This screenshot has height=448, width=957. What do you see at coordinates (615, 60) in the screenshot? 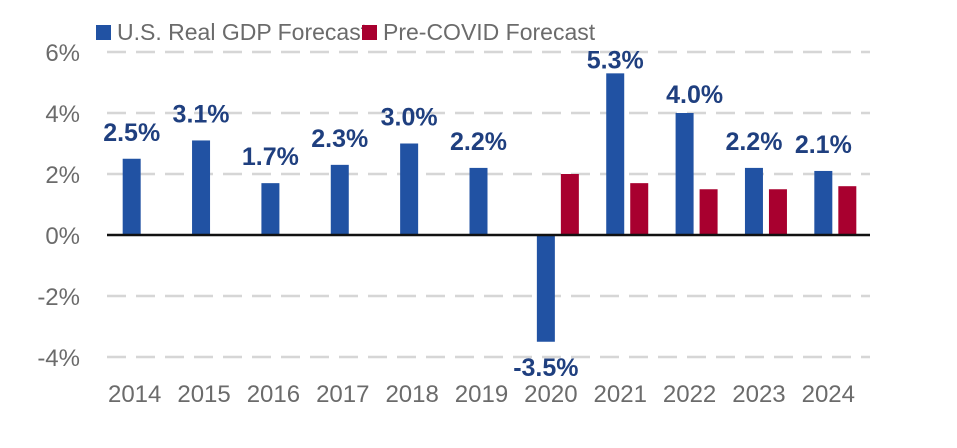
I see `data-label: 5.3%` at bounding box center [615, 60].